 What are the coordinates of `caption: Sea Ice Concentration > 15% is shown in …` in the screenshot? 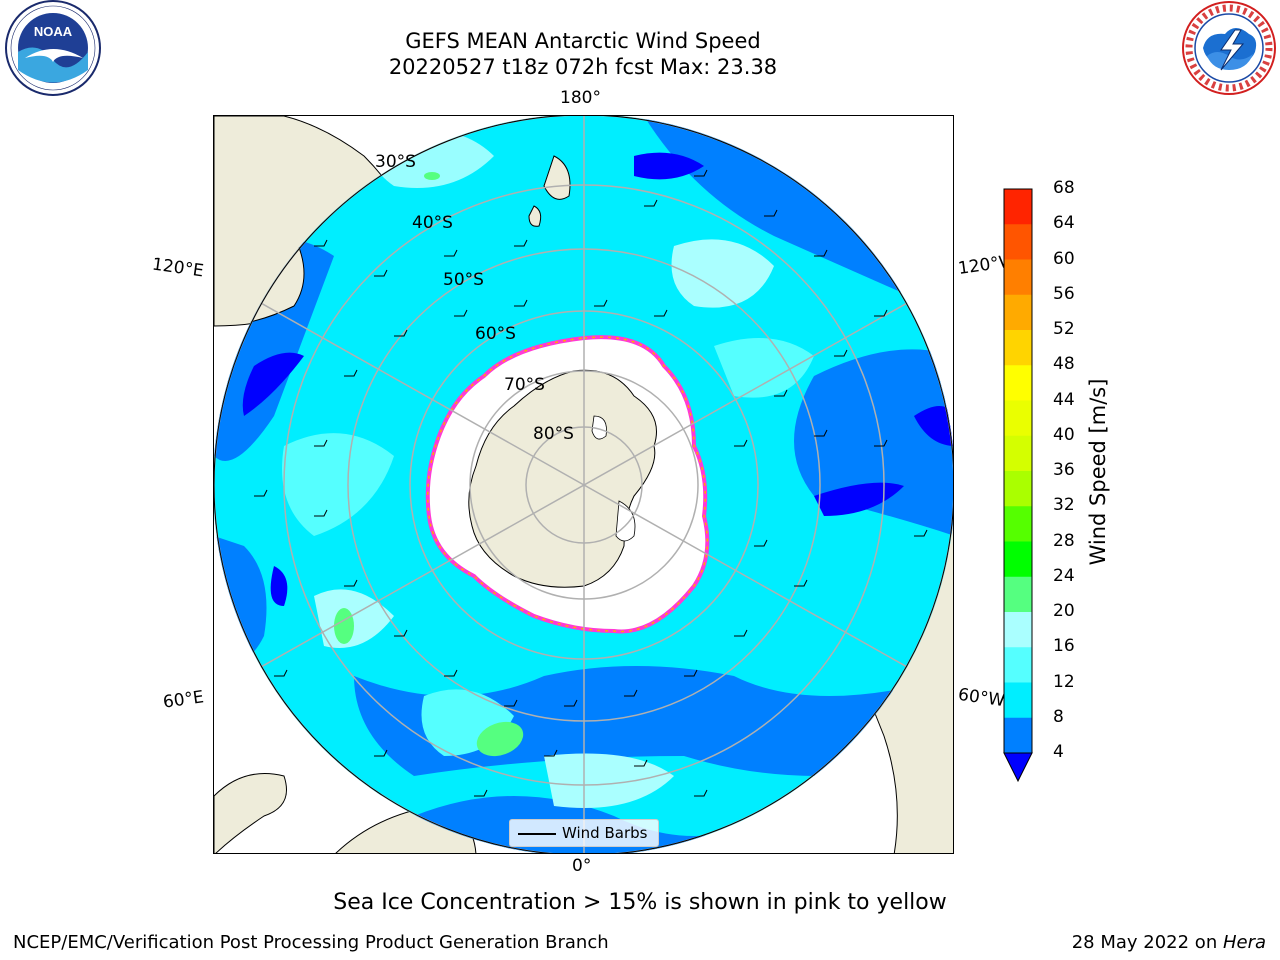 It's located at (640, 902).